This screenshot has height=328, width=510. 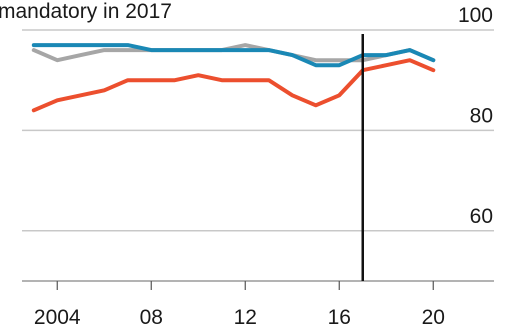 I want to click on chart-title: mandatory in 2017, so click(x=86, y=11).